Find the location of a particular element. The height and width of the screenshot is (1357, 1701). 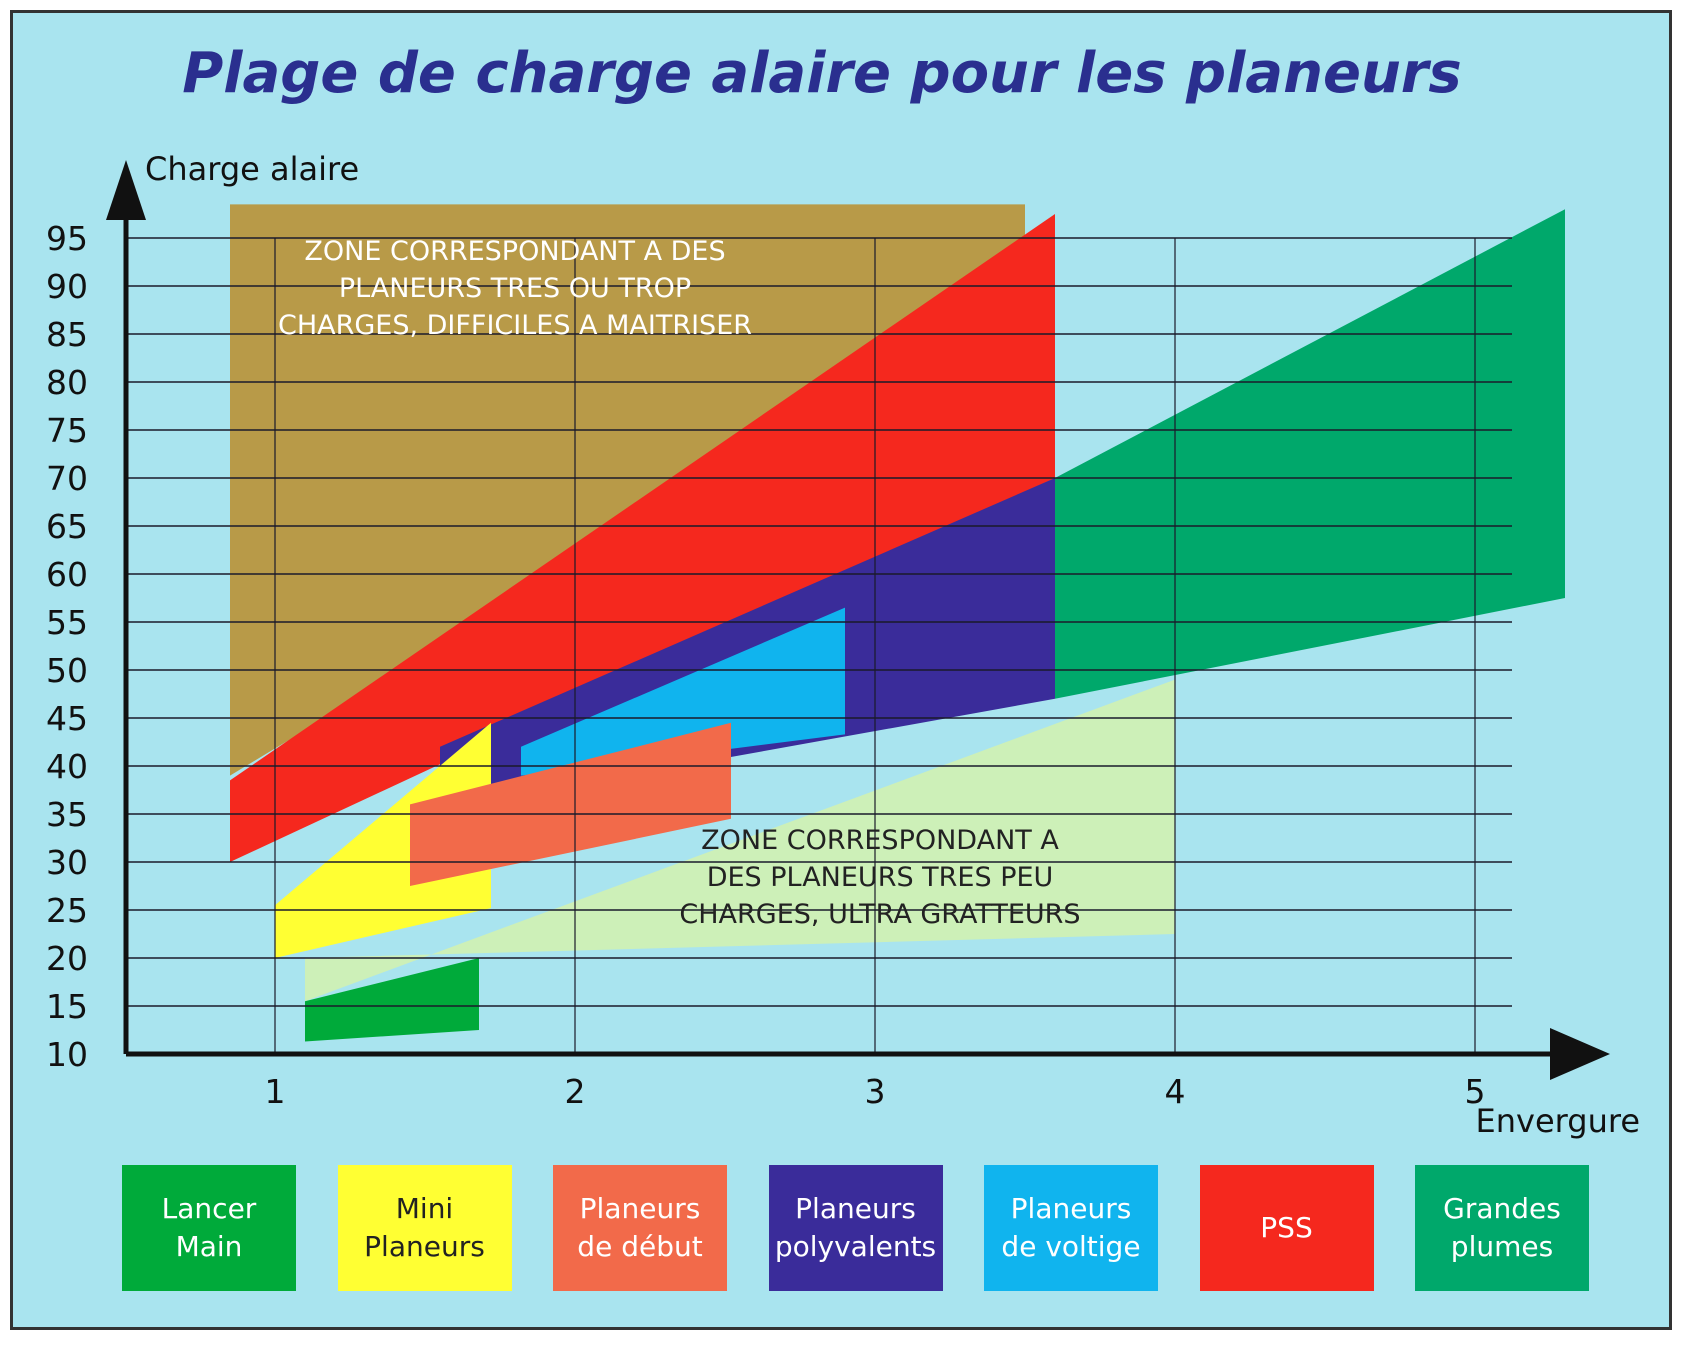

y-tick-label-70: 70 is located at coordinates (67, 478).